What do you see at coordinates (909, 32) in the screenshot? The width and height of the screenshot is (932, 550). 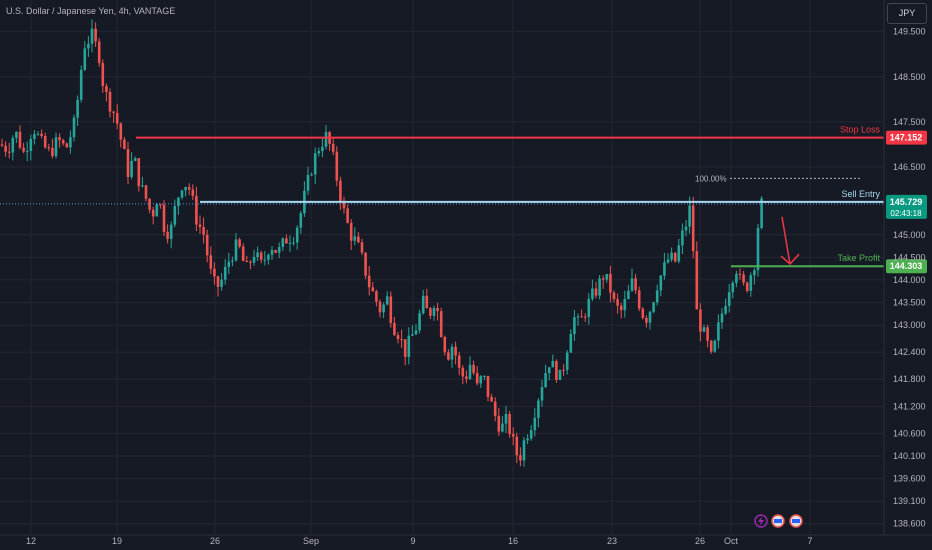 I see `price-tick-label: 149.500` at bounding box center [909, 32].